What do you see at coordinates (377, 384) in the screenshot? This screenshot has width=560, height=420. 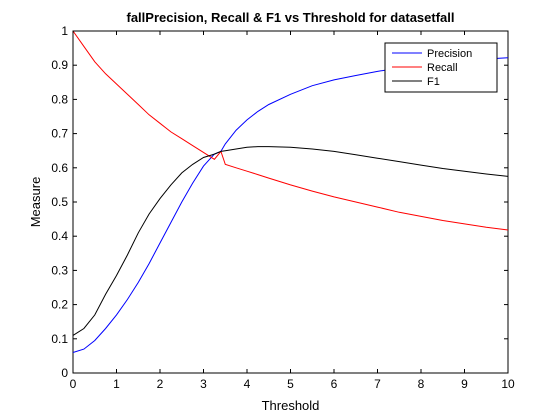 I see `x-tick-label: 7` at bounding box center [377, 384].